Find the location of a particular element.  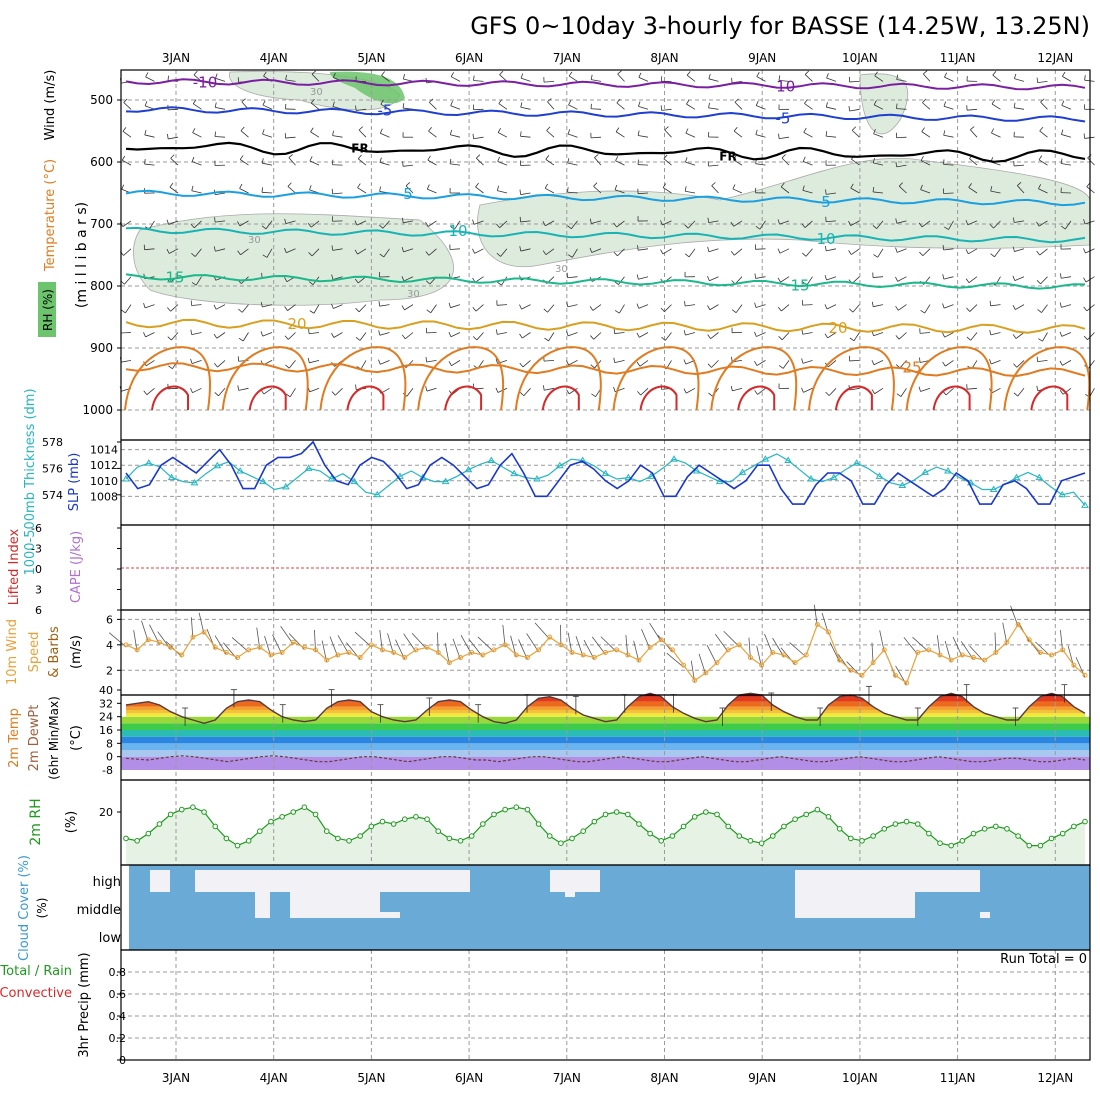

day-label-bottom: 12JAN is located at coordinates (1055, 1078).